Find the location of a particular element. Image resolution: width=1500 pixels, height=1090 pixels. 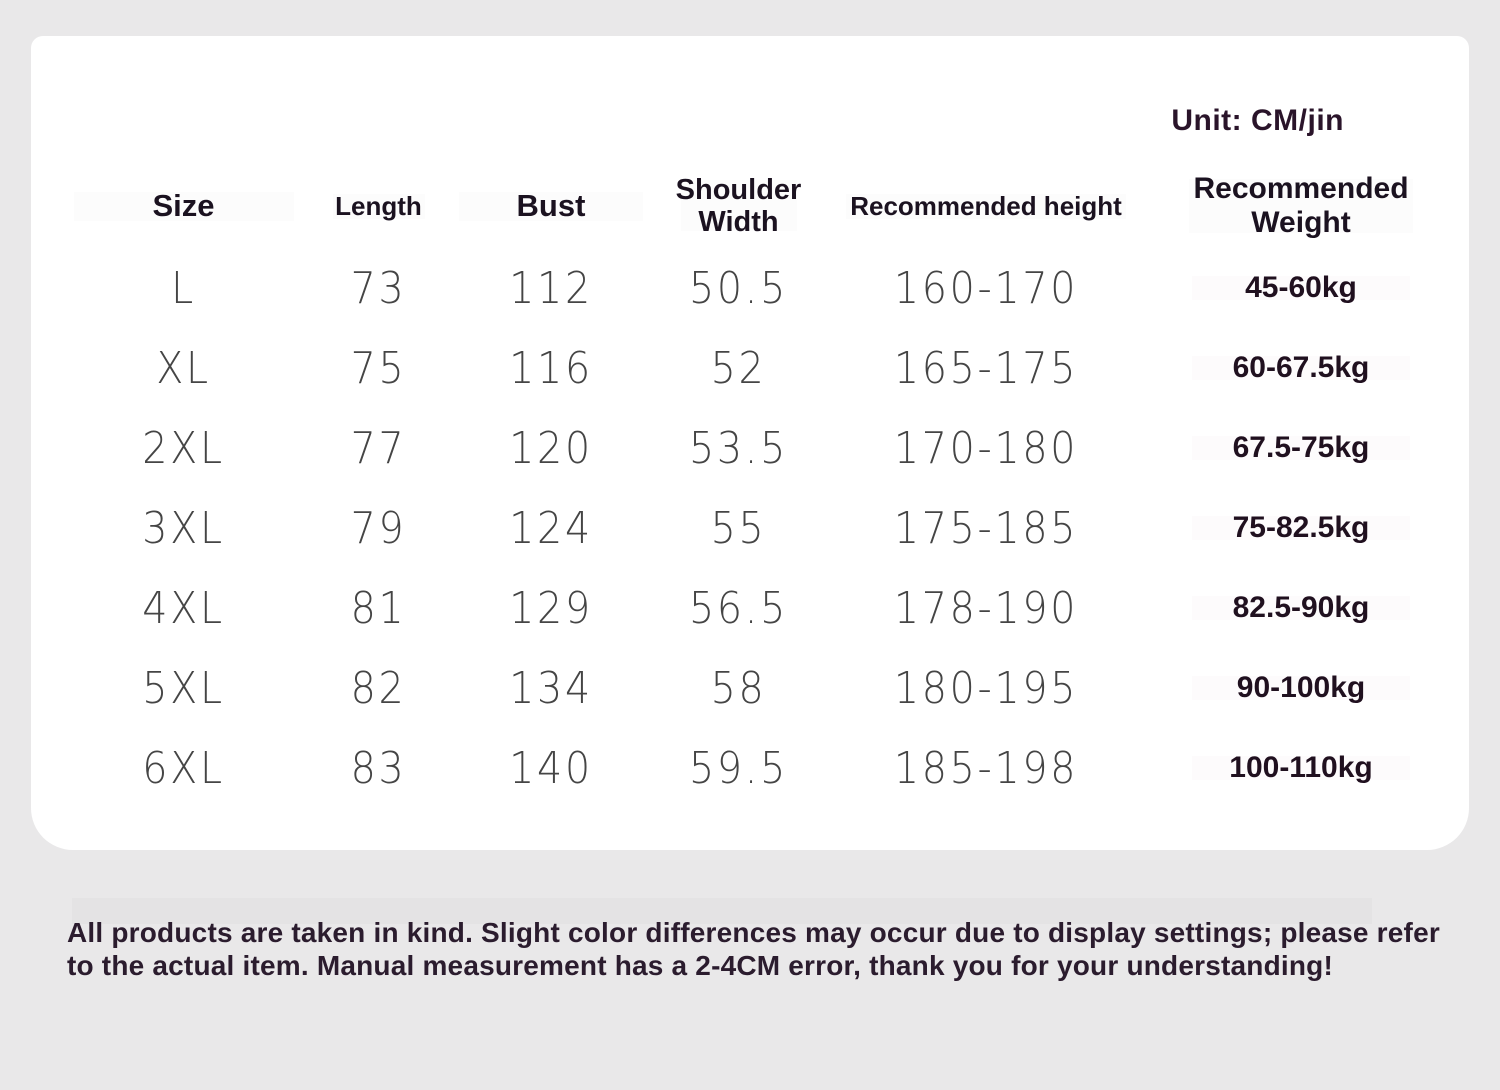

cell-length: 77 is located at coordinates (378, 448).